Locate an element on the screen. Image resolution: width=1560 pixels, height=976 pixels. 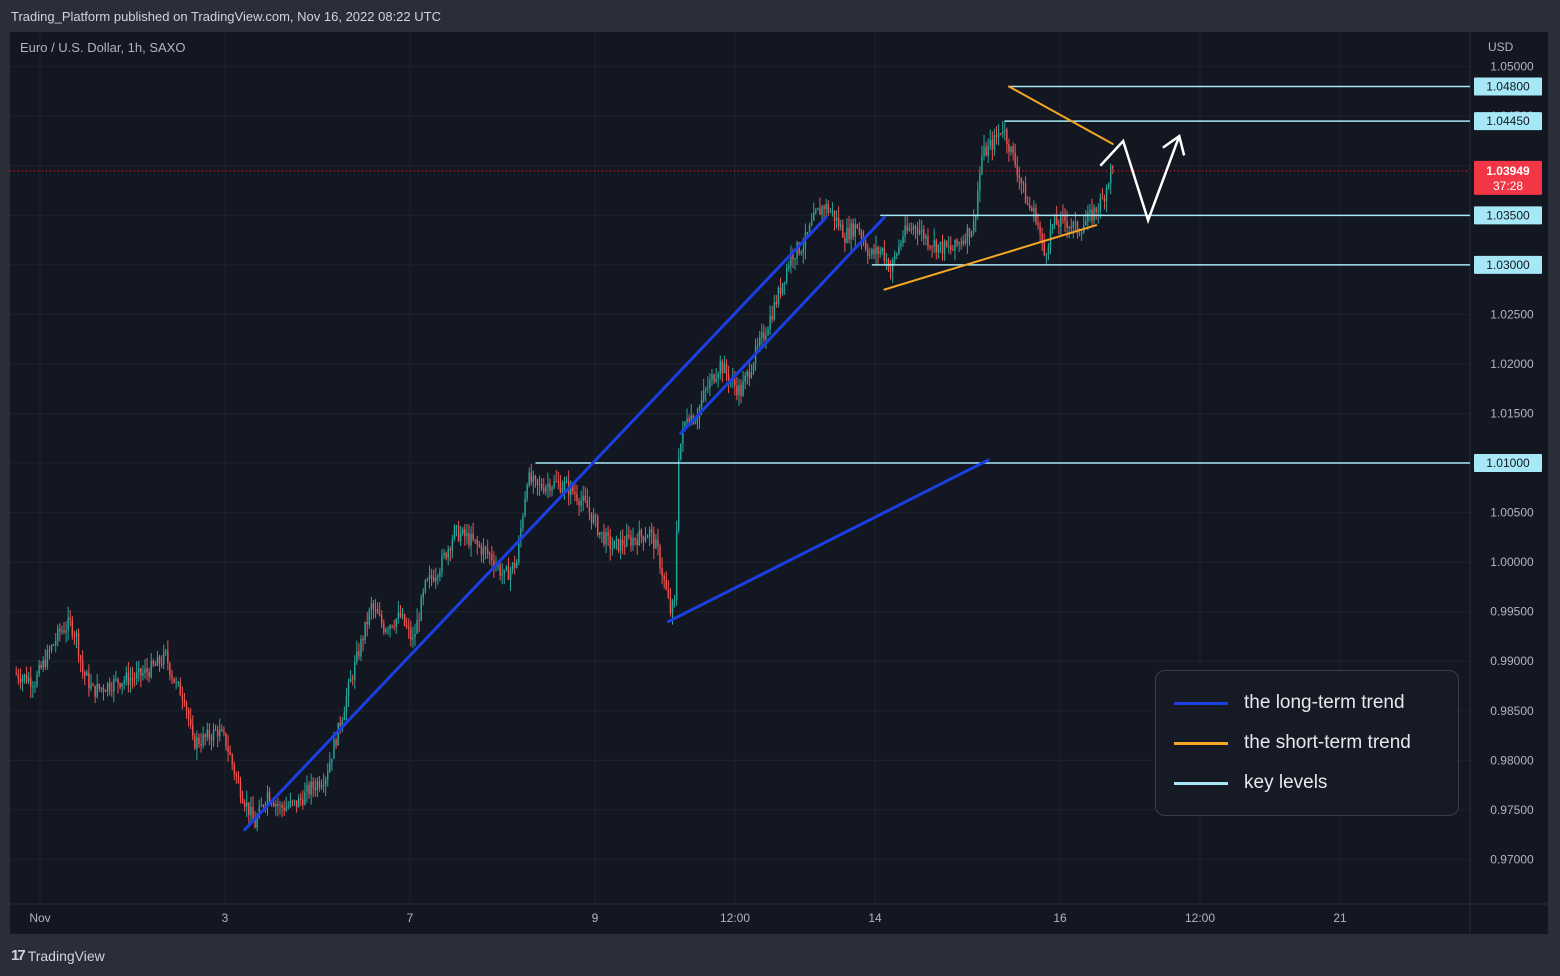
tradingview-logo: 17 TradingView is located at coordinates (58, 955).